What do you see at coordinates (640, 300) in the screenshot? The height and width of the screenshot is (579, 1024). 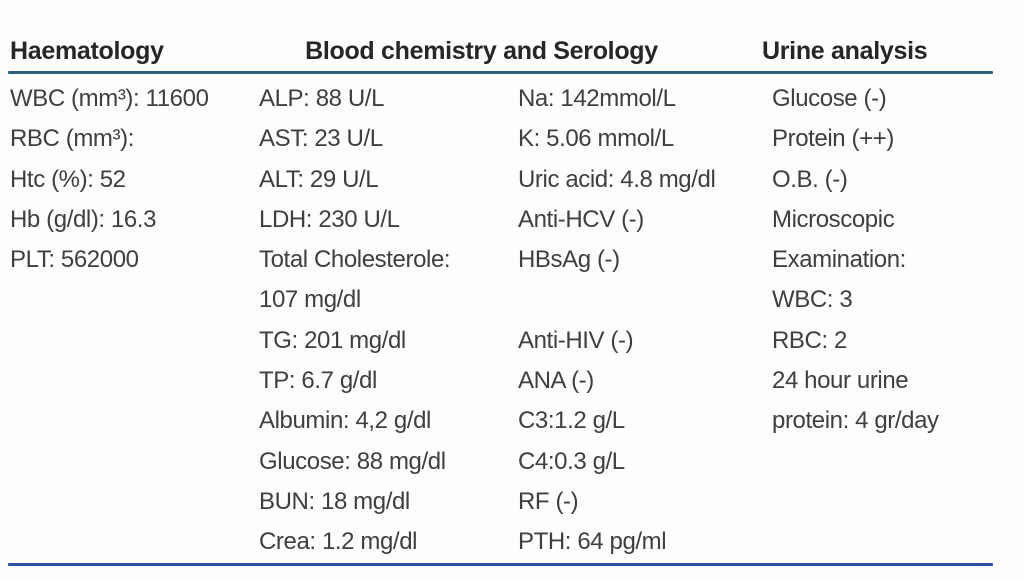 I see `table-cell` at bounding box center [640, 300].